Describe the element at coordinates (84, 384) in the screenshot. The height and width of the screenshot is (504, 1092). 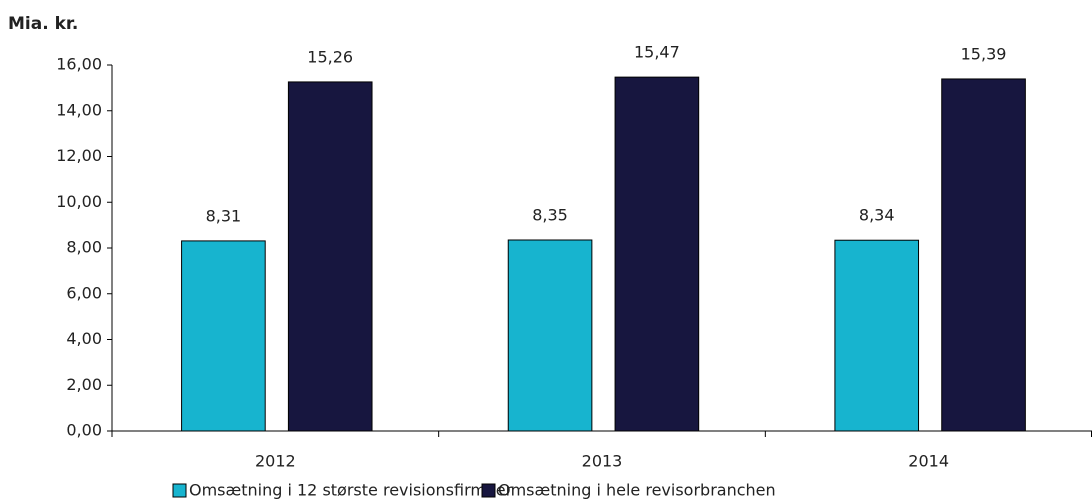
I see `y-tick-label: 2,00` at that location.